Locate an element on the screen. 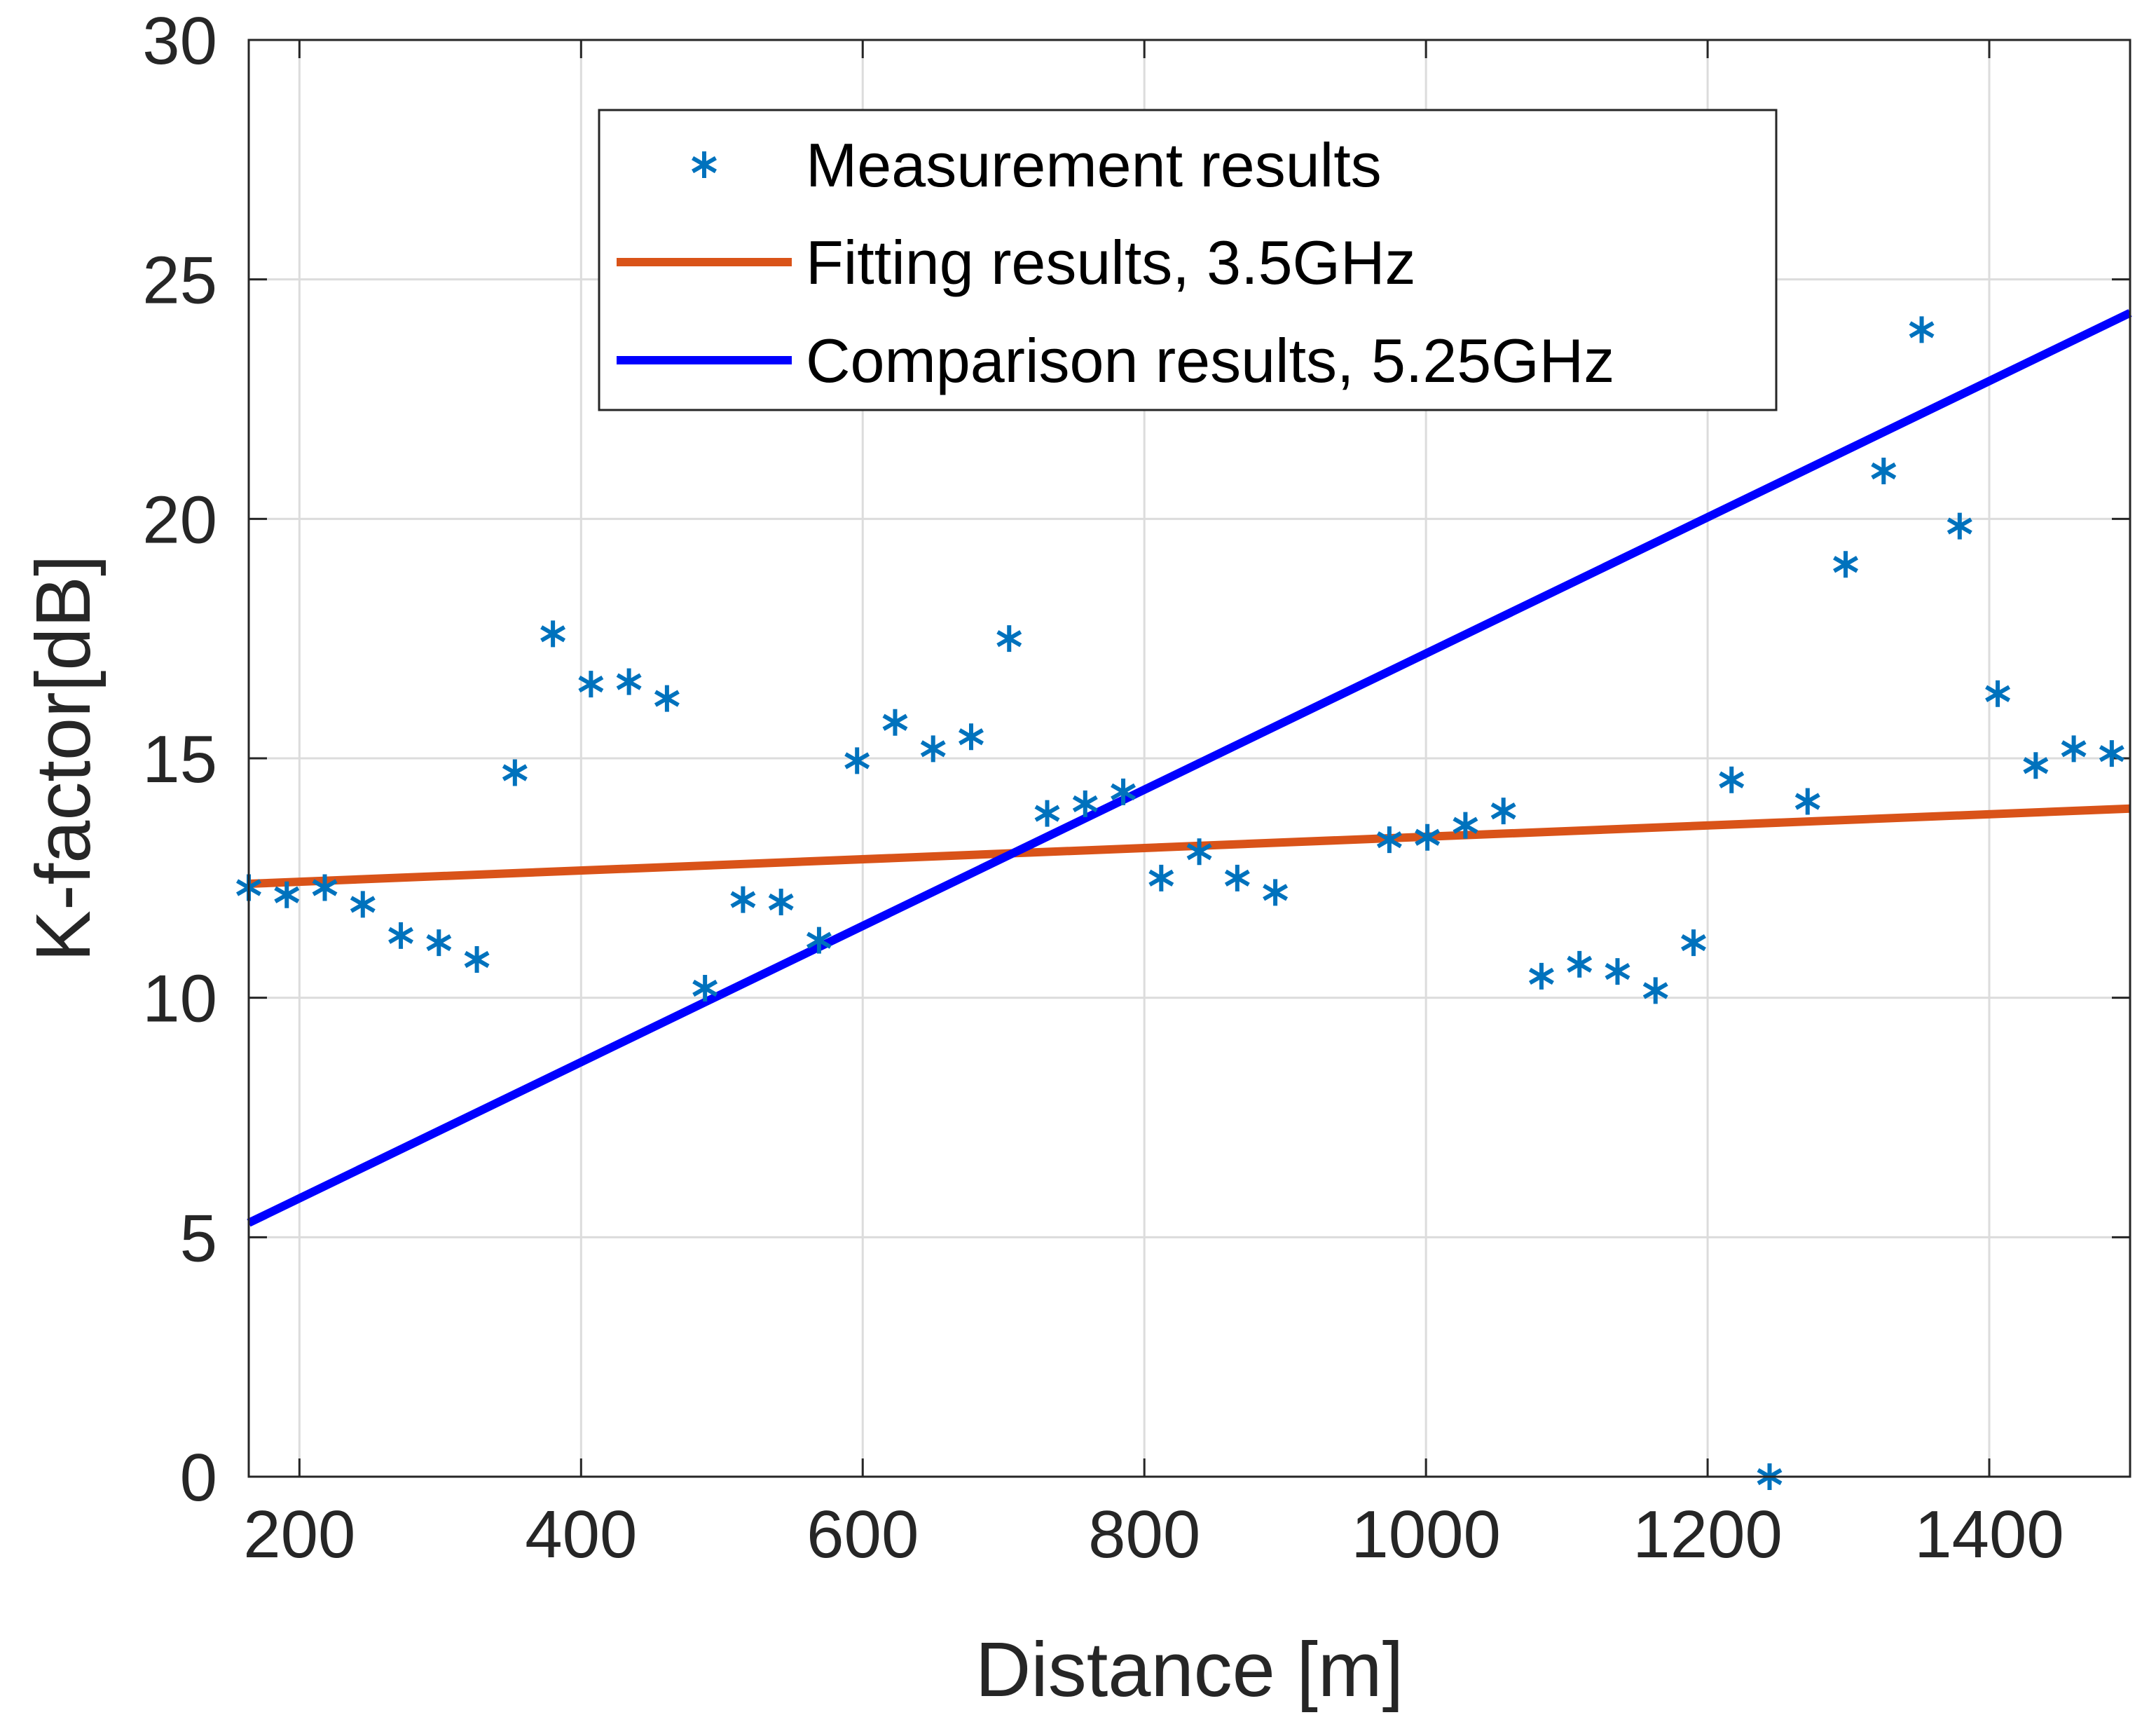 The width and height of the screenshot is (2156, 1736). y-tick-label: 0 is located at coordinates (198, 1477).